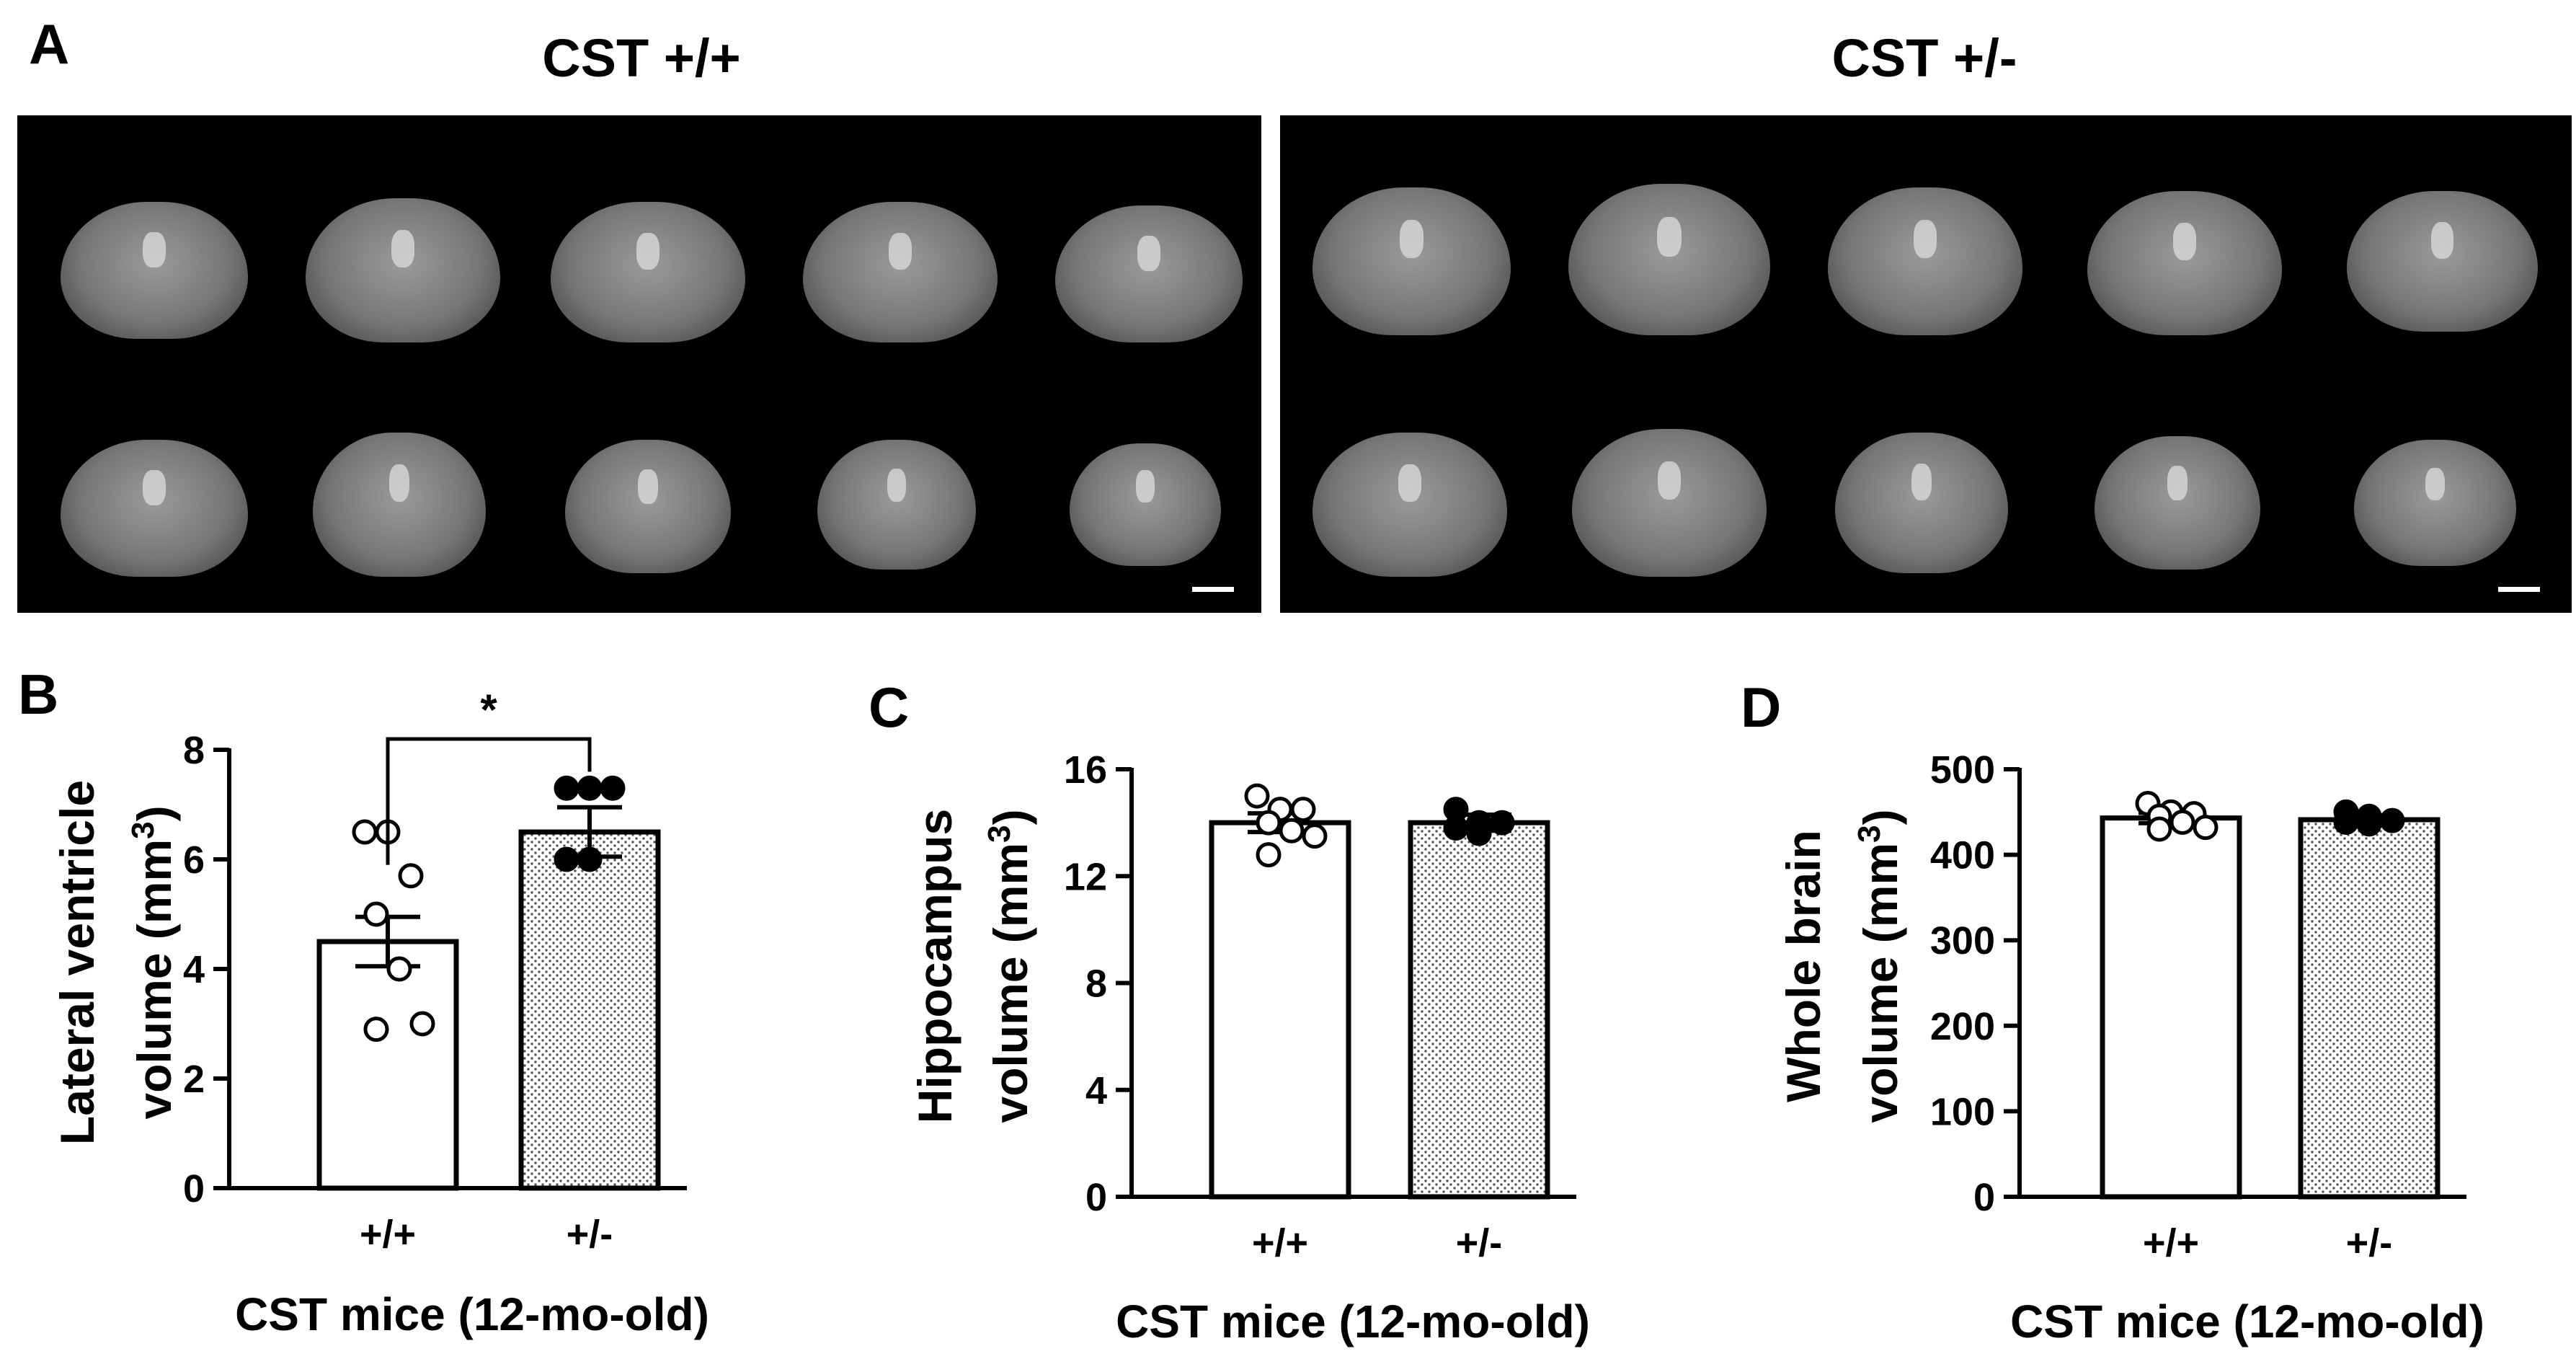  Describe the element at coordinates (1962, 770) in the screenshot. I see `y-tick-label: 500` at that location.